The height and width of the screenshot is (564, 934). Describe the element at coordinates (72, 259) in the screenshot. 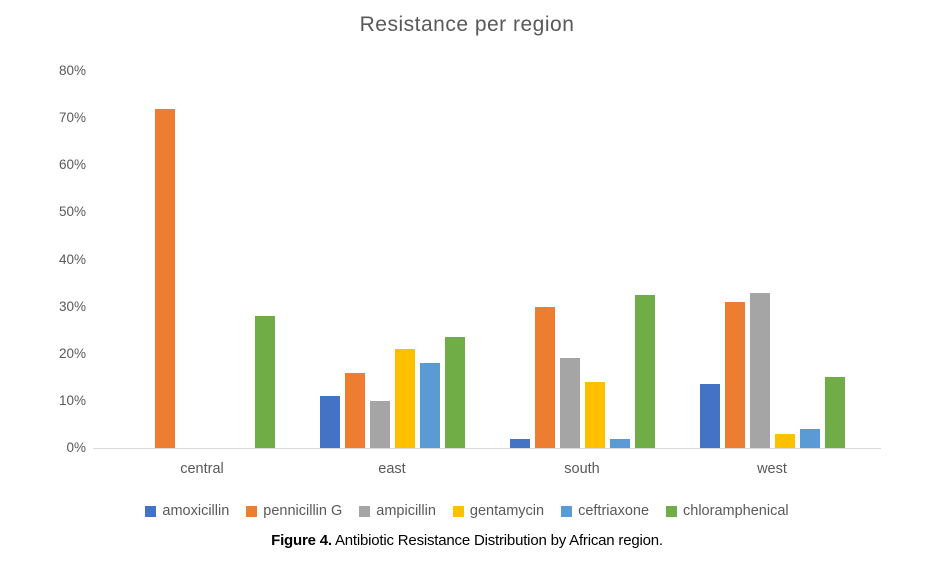

I see `y-tick-label: 40%` at that location.